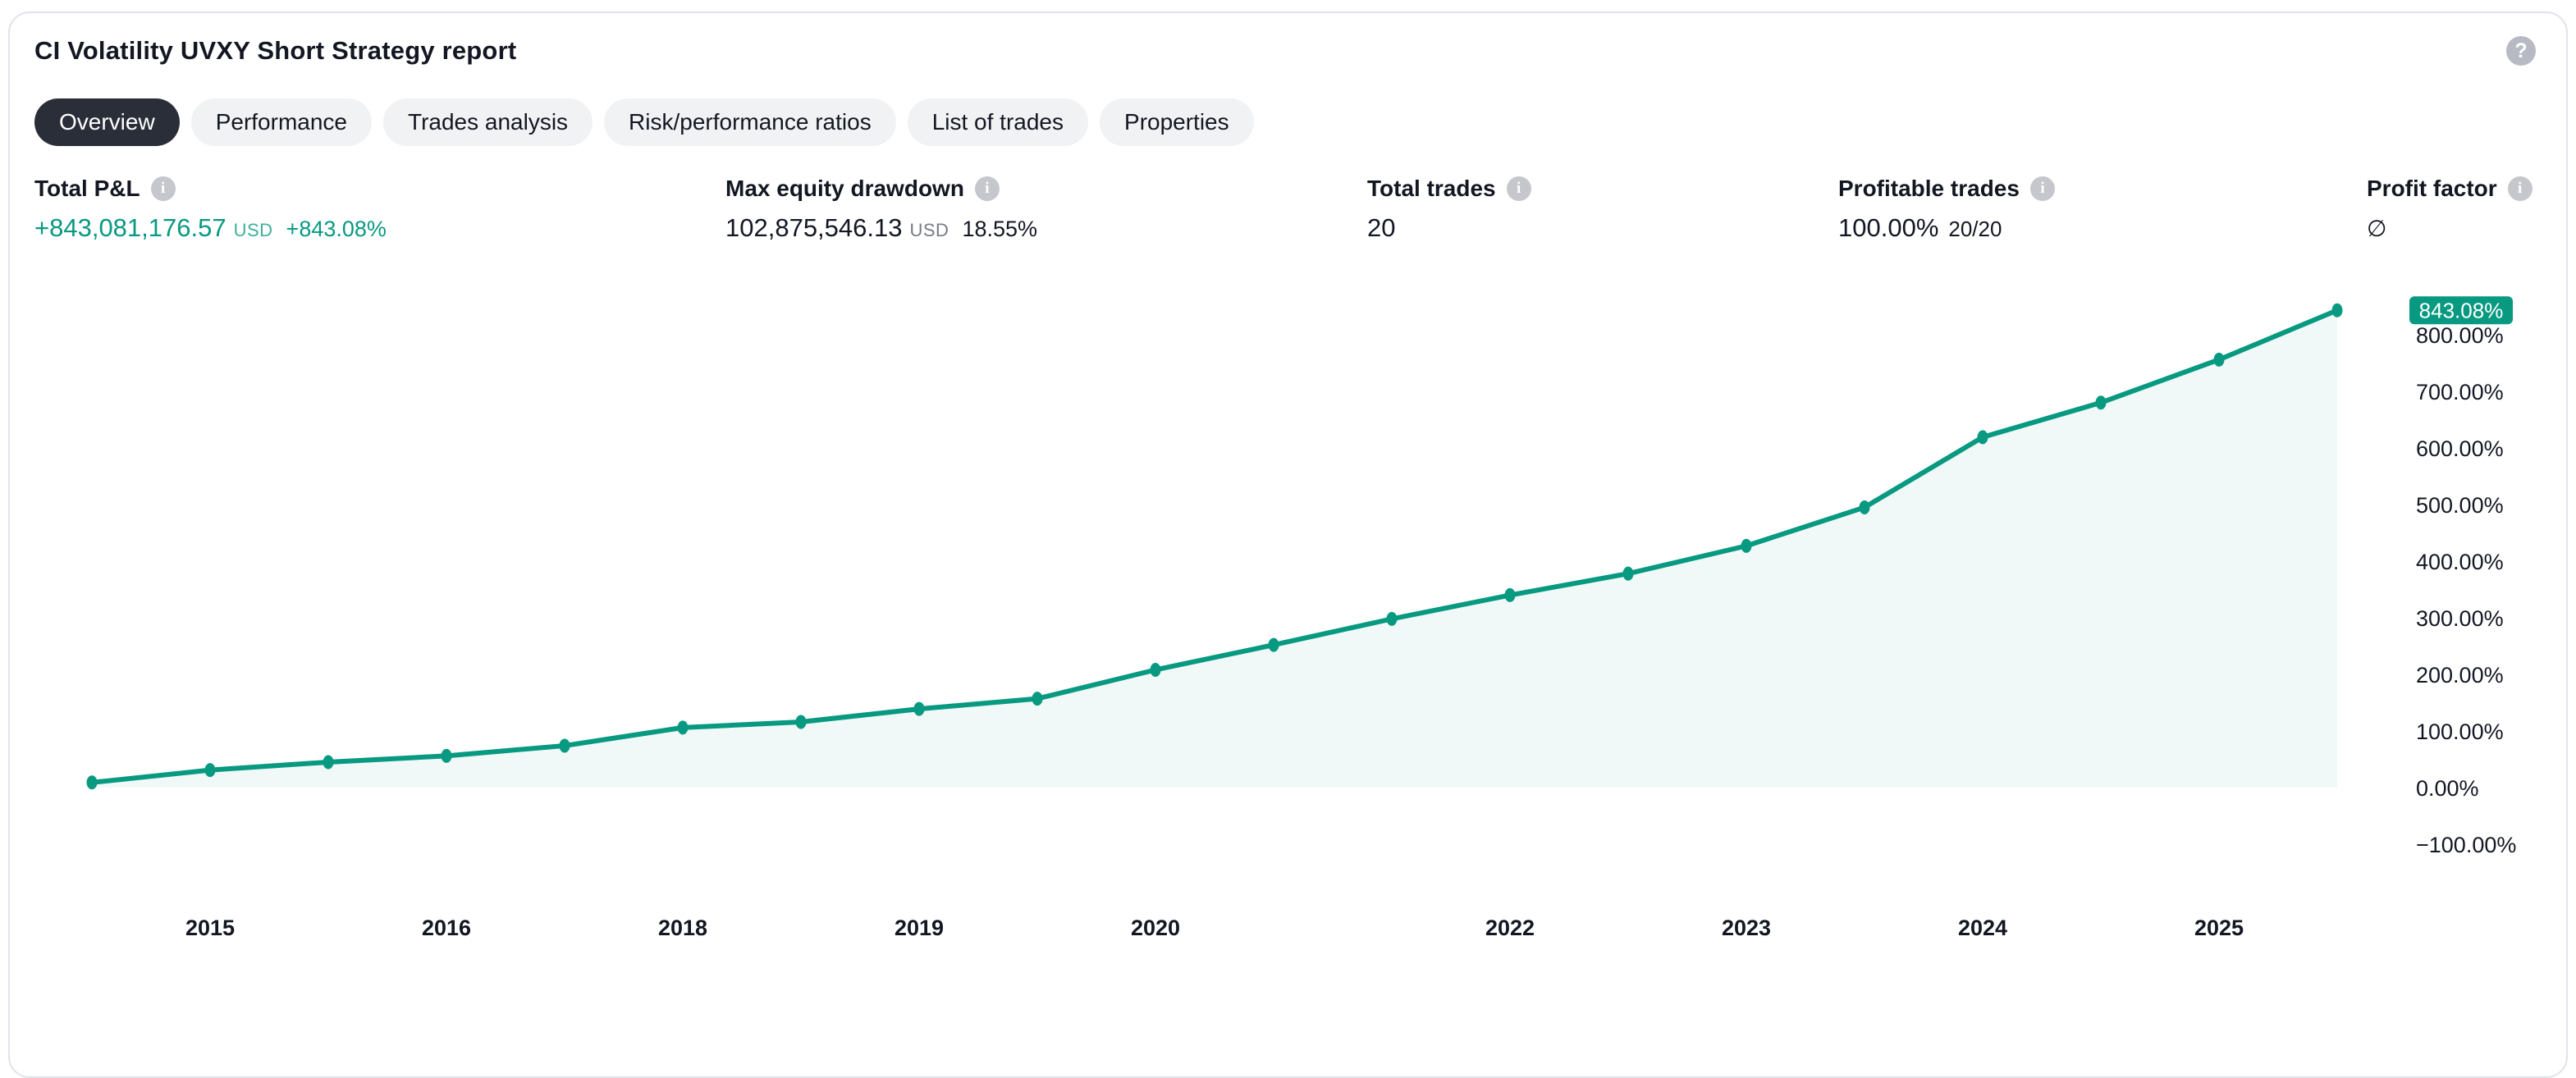 Image resolution: width=2576 pixels, height=1078 pixels. What do you see at coordinates (2447, 788) in the screenshot?
I see `y-axis-tick: 0.00%` at bounding box center [2447, 788].